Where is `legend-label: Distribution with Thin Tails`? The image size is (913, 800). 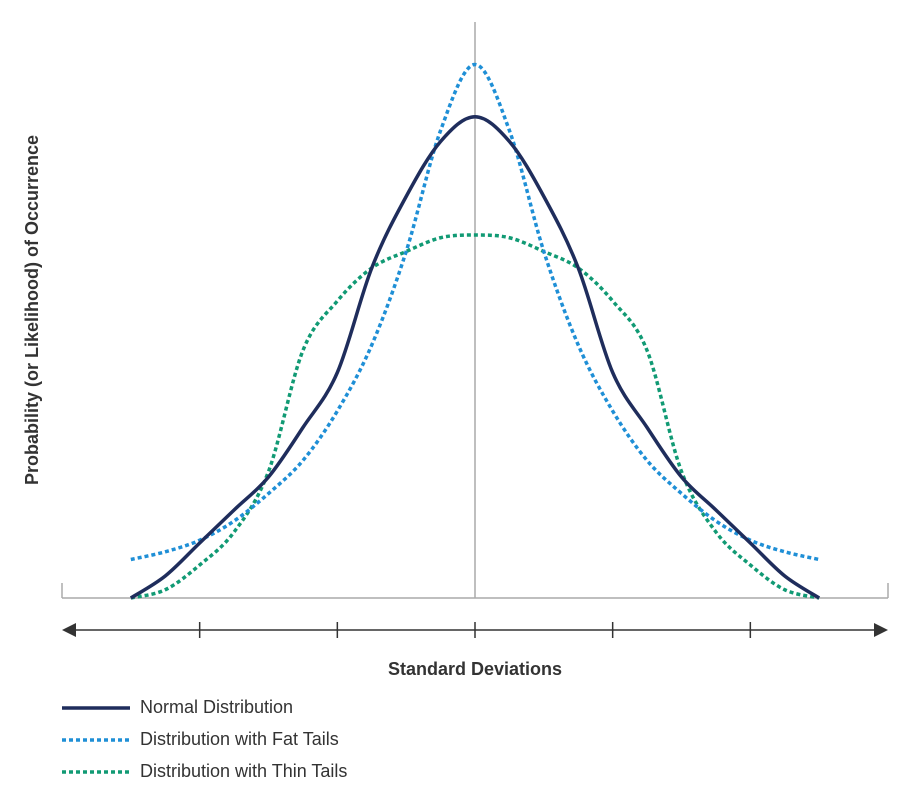 legend-label: Distribution with Thin Tails is located at coordinates (243, 771).